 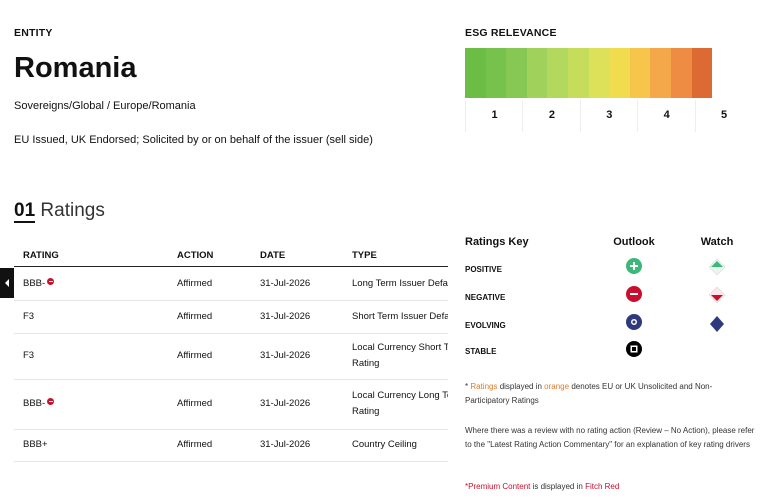 I want to click on type-line: Country Ceiling, so click(x=384, y=444).